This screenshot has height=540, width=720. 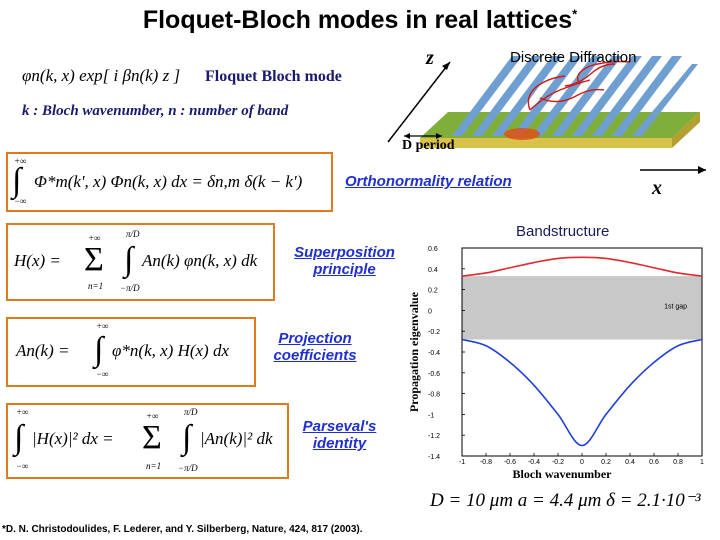 What do you see at coordinates (573, 57) in the screenshot?
I see `discrete-diffraction-label: Discrete Diffraction` at bounding box center [573, 57].